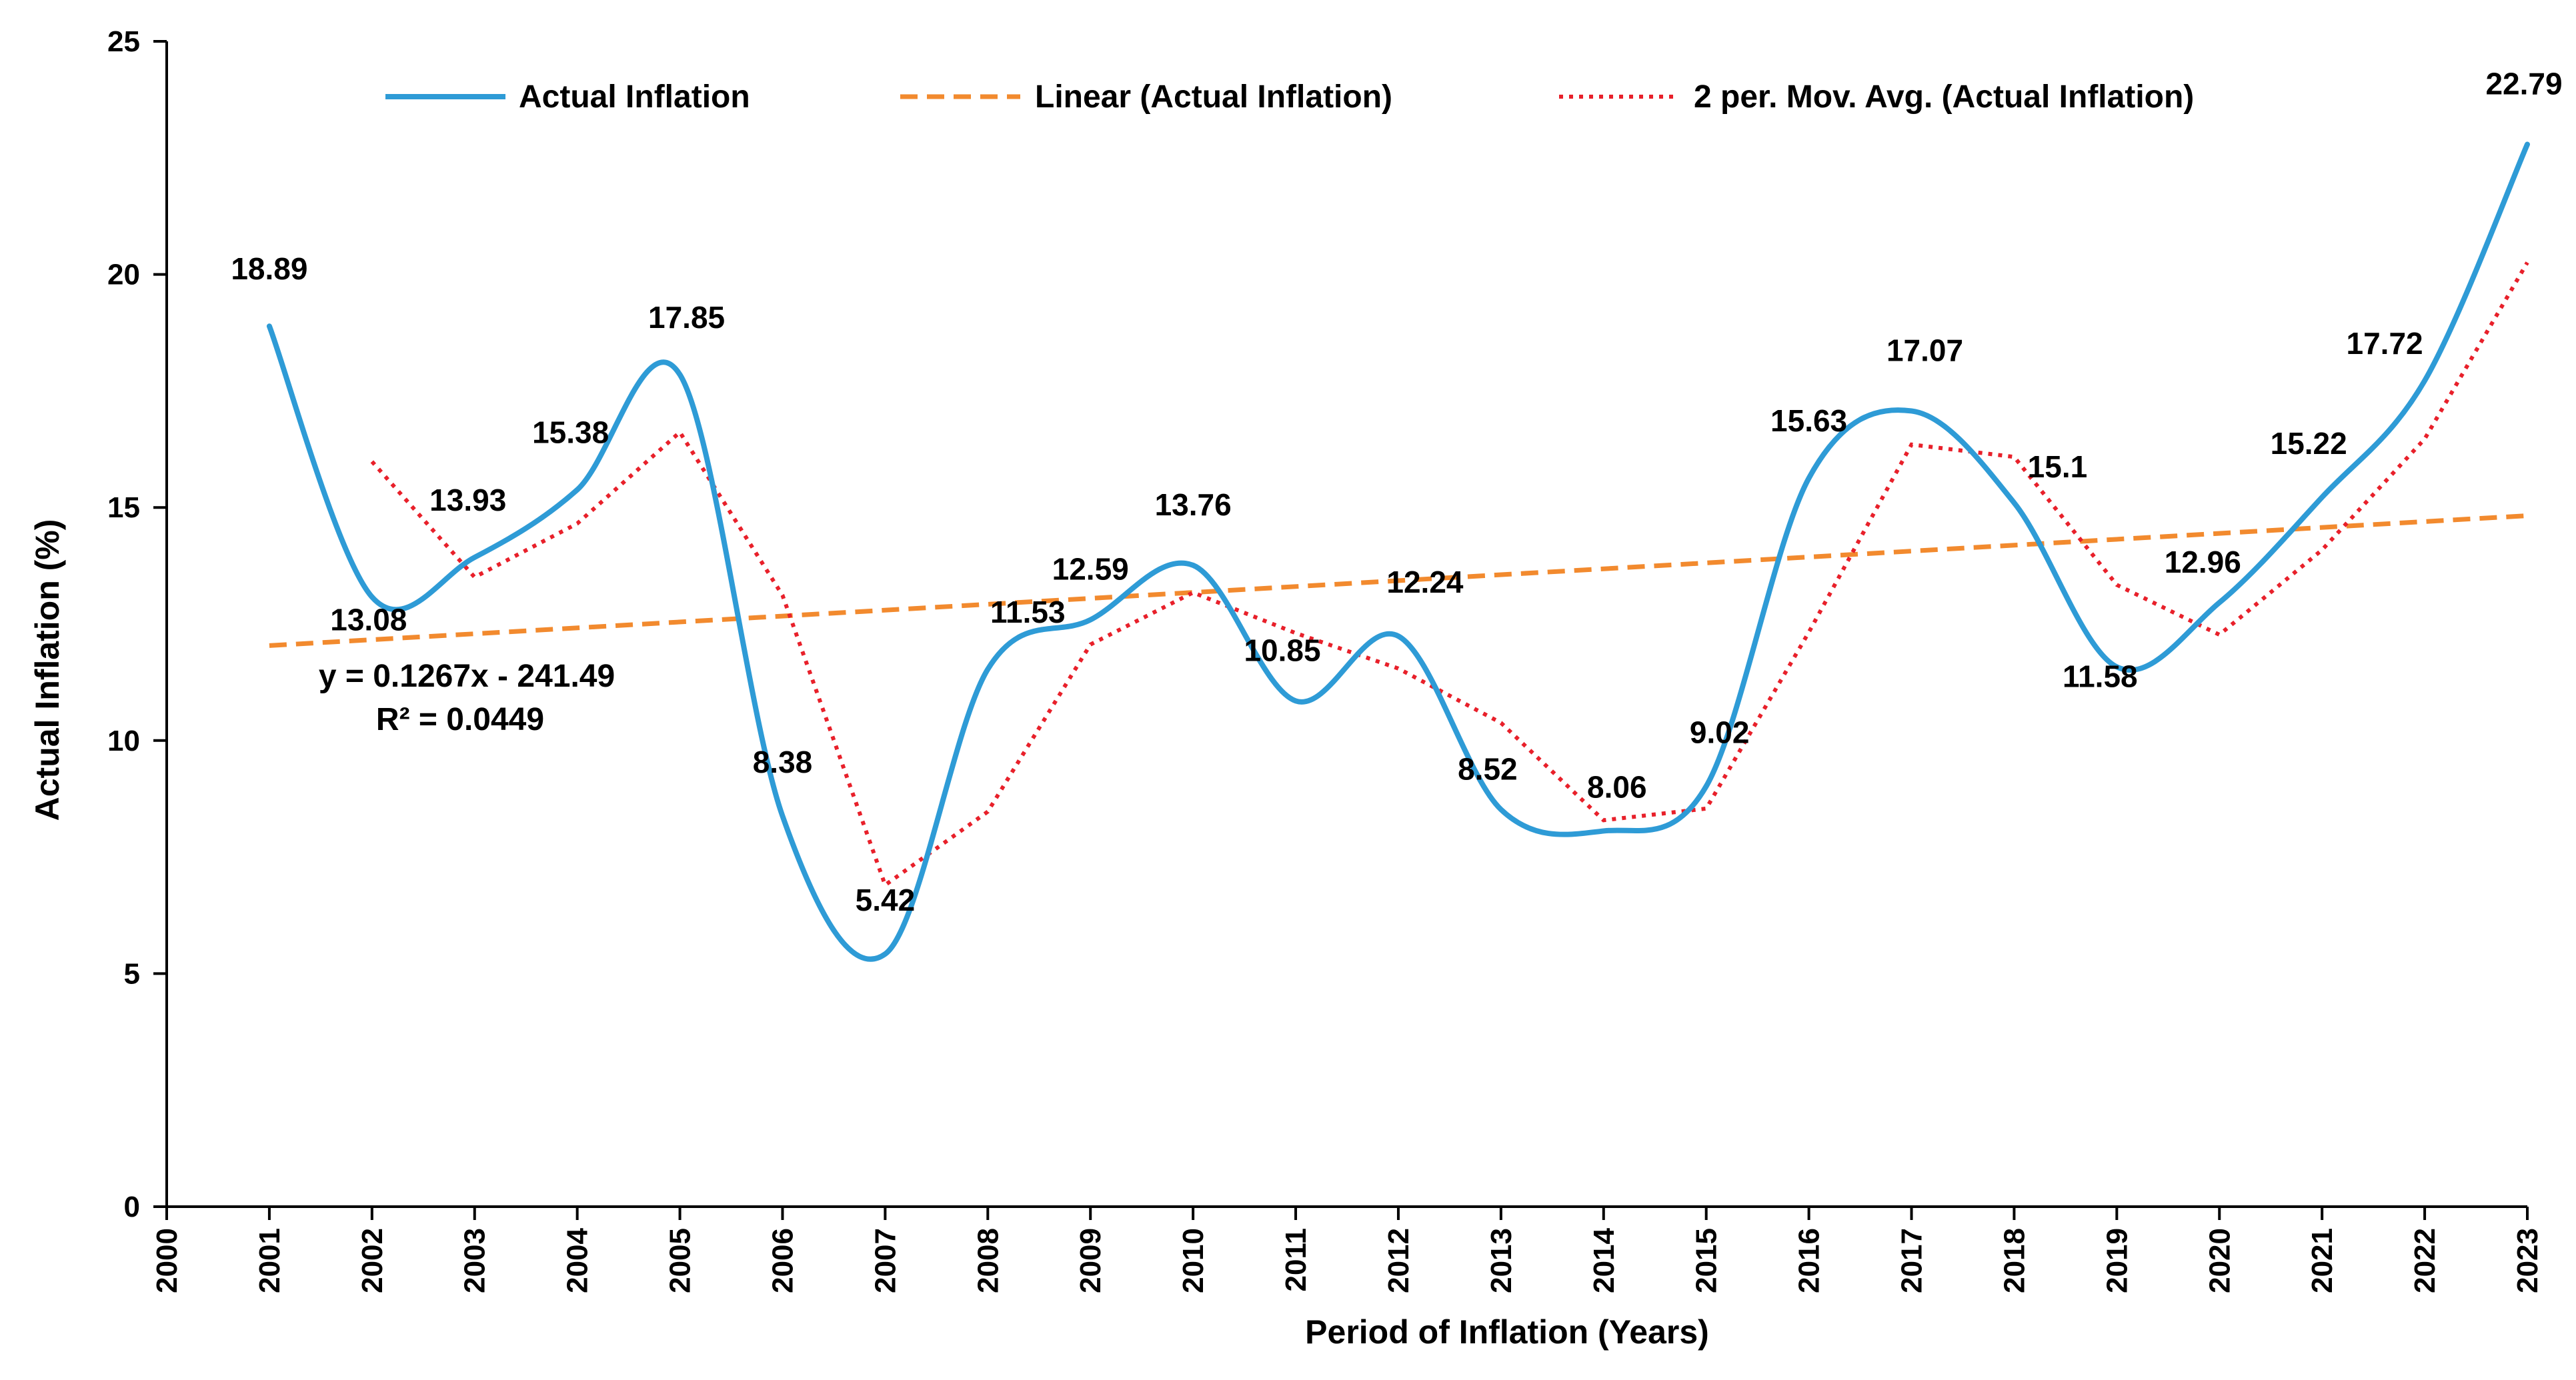 This screenshot has width=2576, height=1380. I want to click on data-label: 17.85, so click(686, 317).